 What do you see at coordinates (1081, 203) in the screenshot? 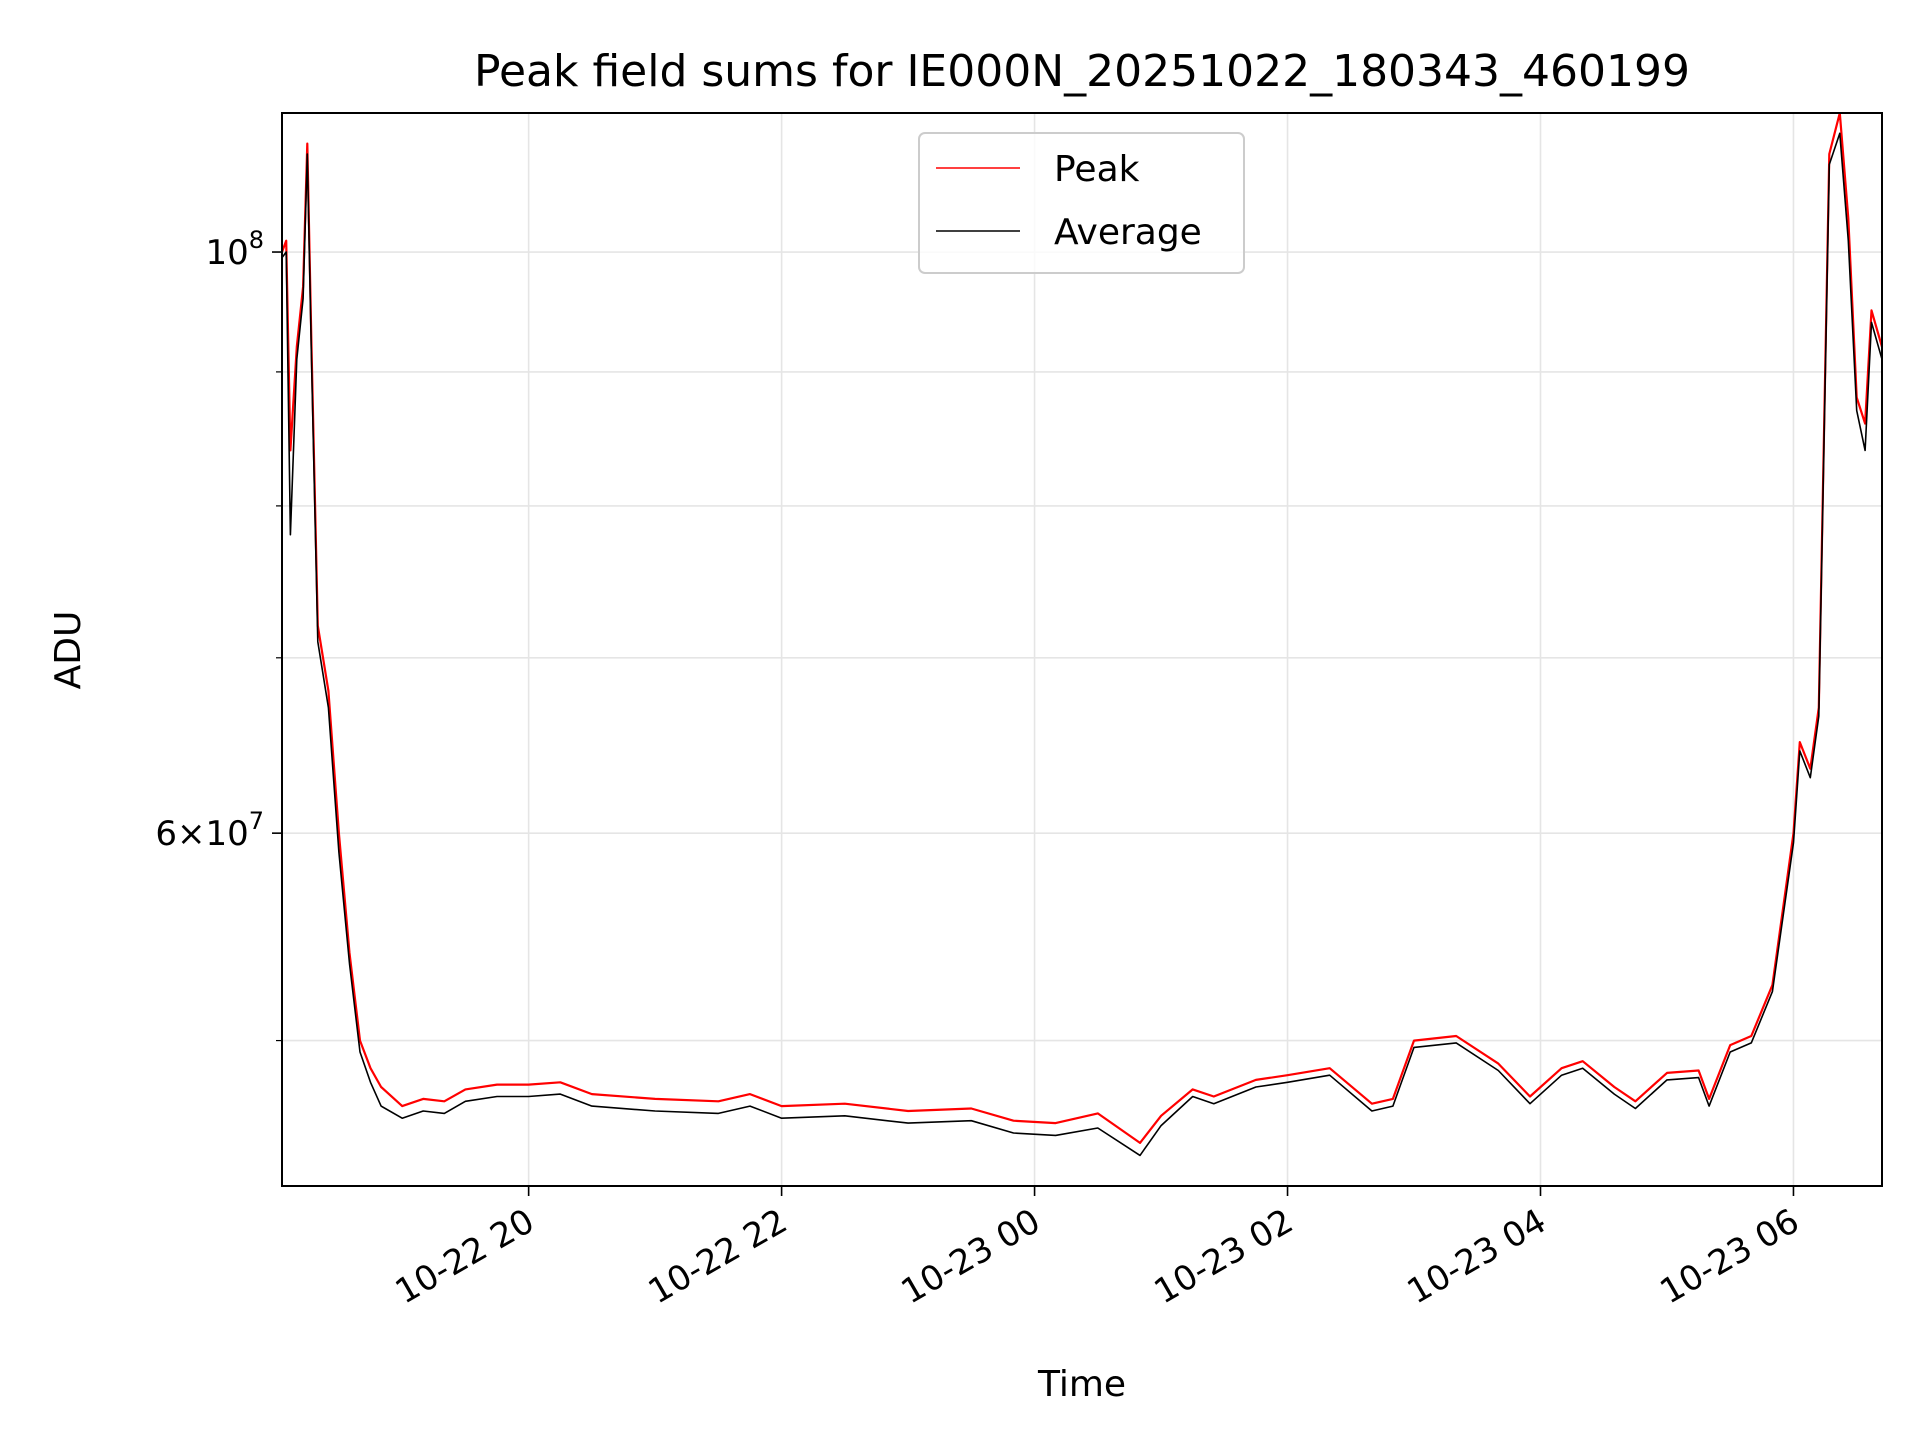
I see `legend: Peak Average` at bounding box center [1081, 203].